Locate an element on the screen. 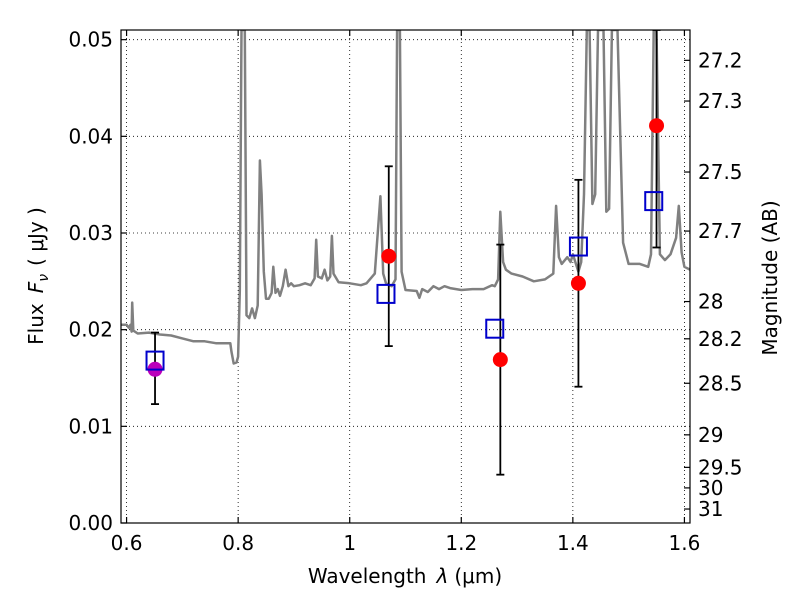  y-axis-label-prefix: Flux is located at coordinates (36, 324).